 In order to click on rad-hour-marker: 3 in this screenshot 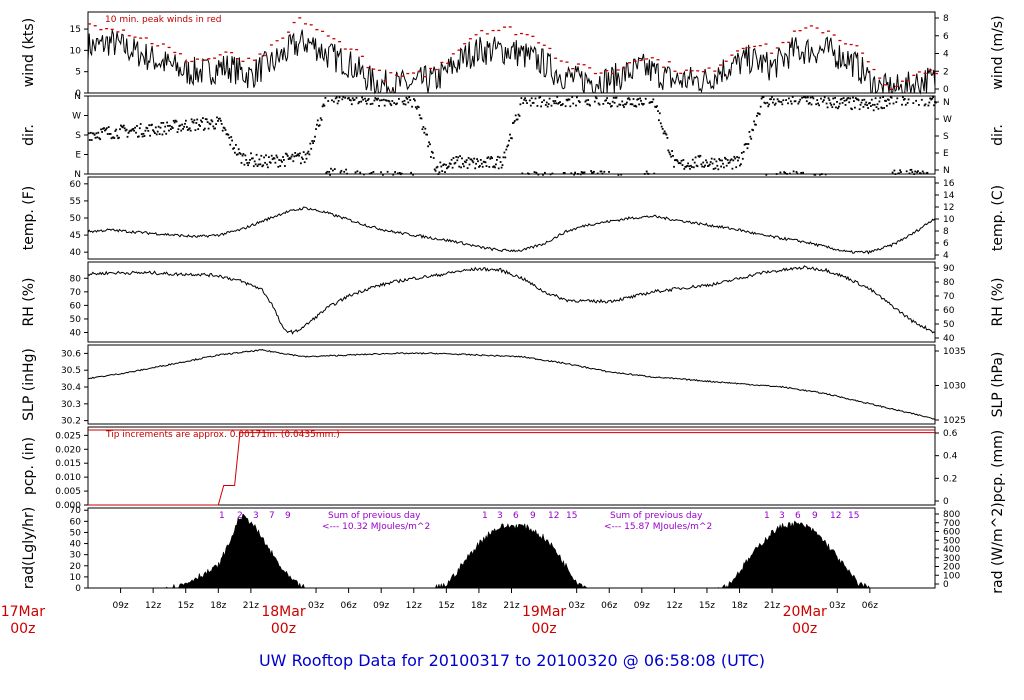, I will do `click(256, 516)`.